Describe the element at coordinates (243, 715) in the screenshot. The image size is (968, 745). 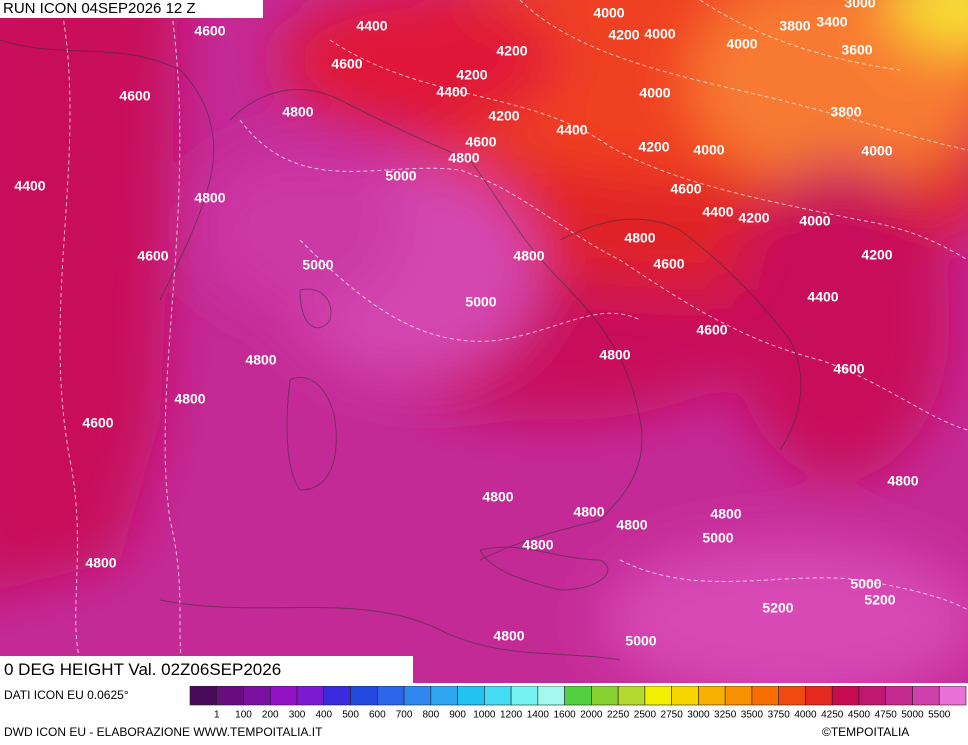
I see `colorbar-label: 100` at that location.